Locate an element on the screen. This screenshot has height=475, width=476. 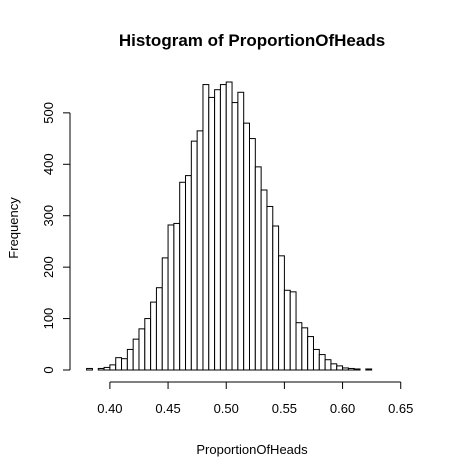
x-tick-label: 0.50 is located at coordinates (226, 408).